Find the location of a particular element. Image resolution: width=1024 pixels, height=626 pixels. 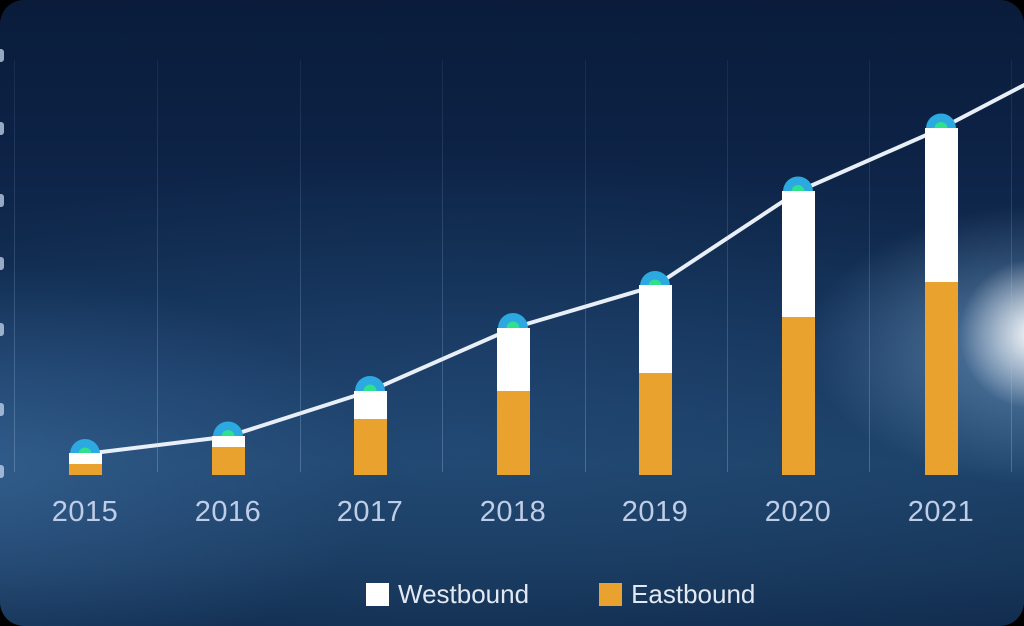

x-axis-label: 2018 is located at coordinates (513, 512).